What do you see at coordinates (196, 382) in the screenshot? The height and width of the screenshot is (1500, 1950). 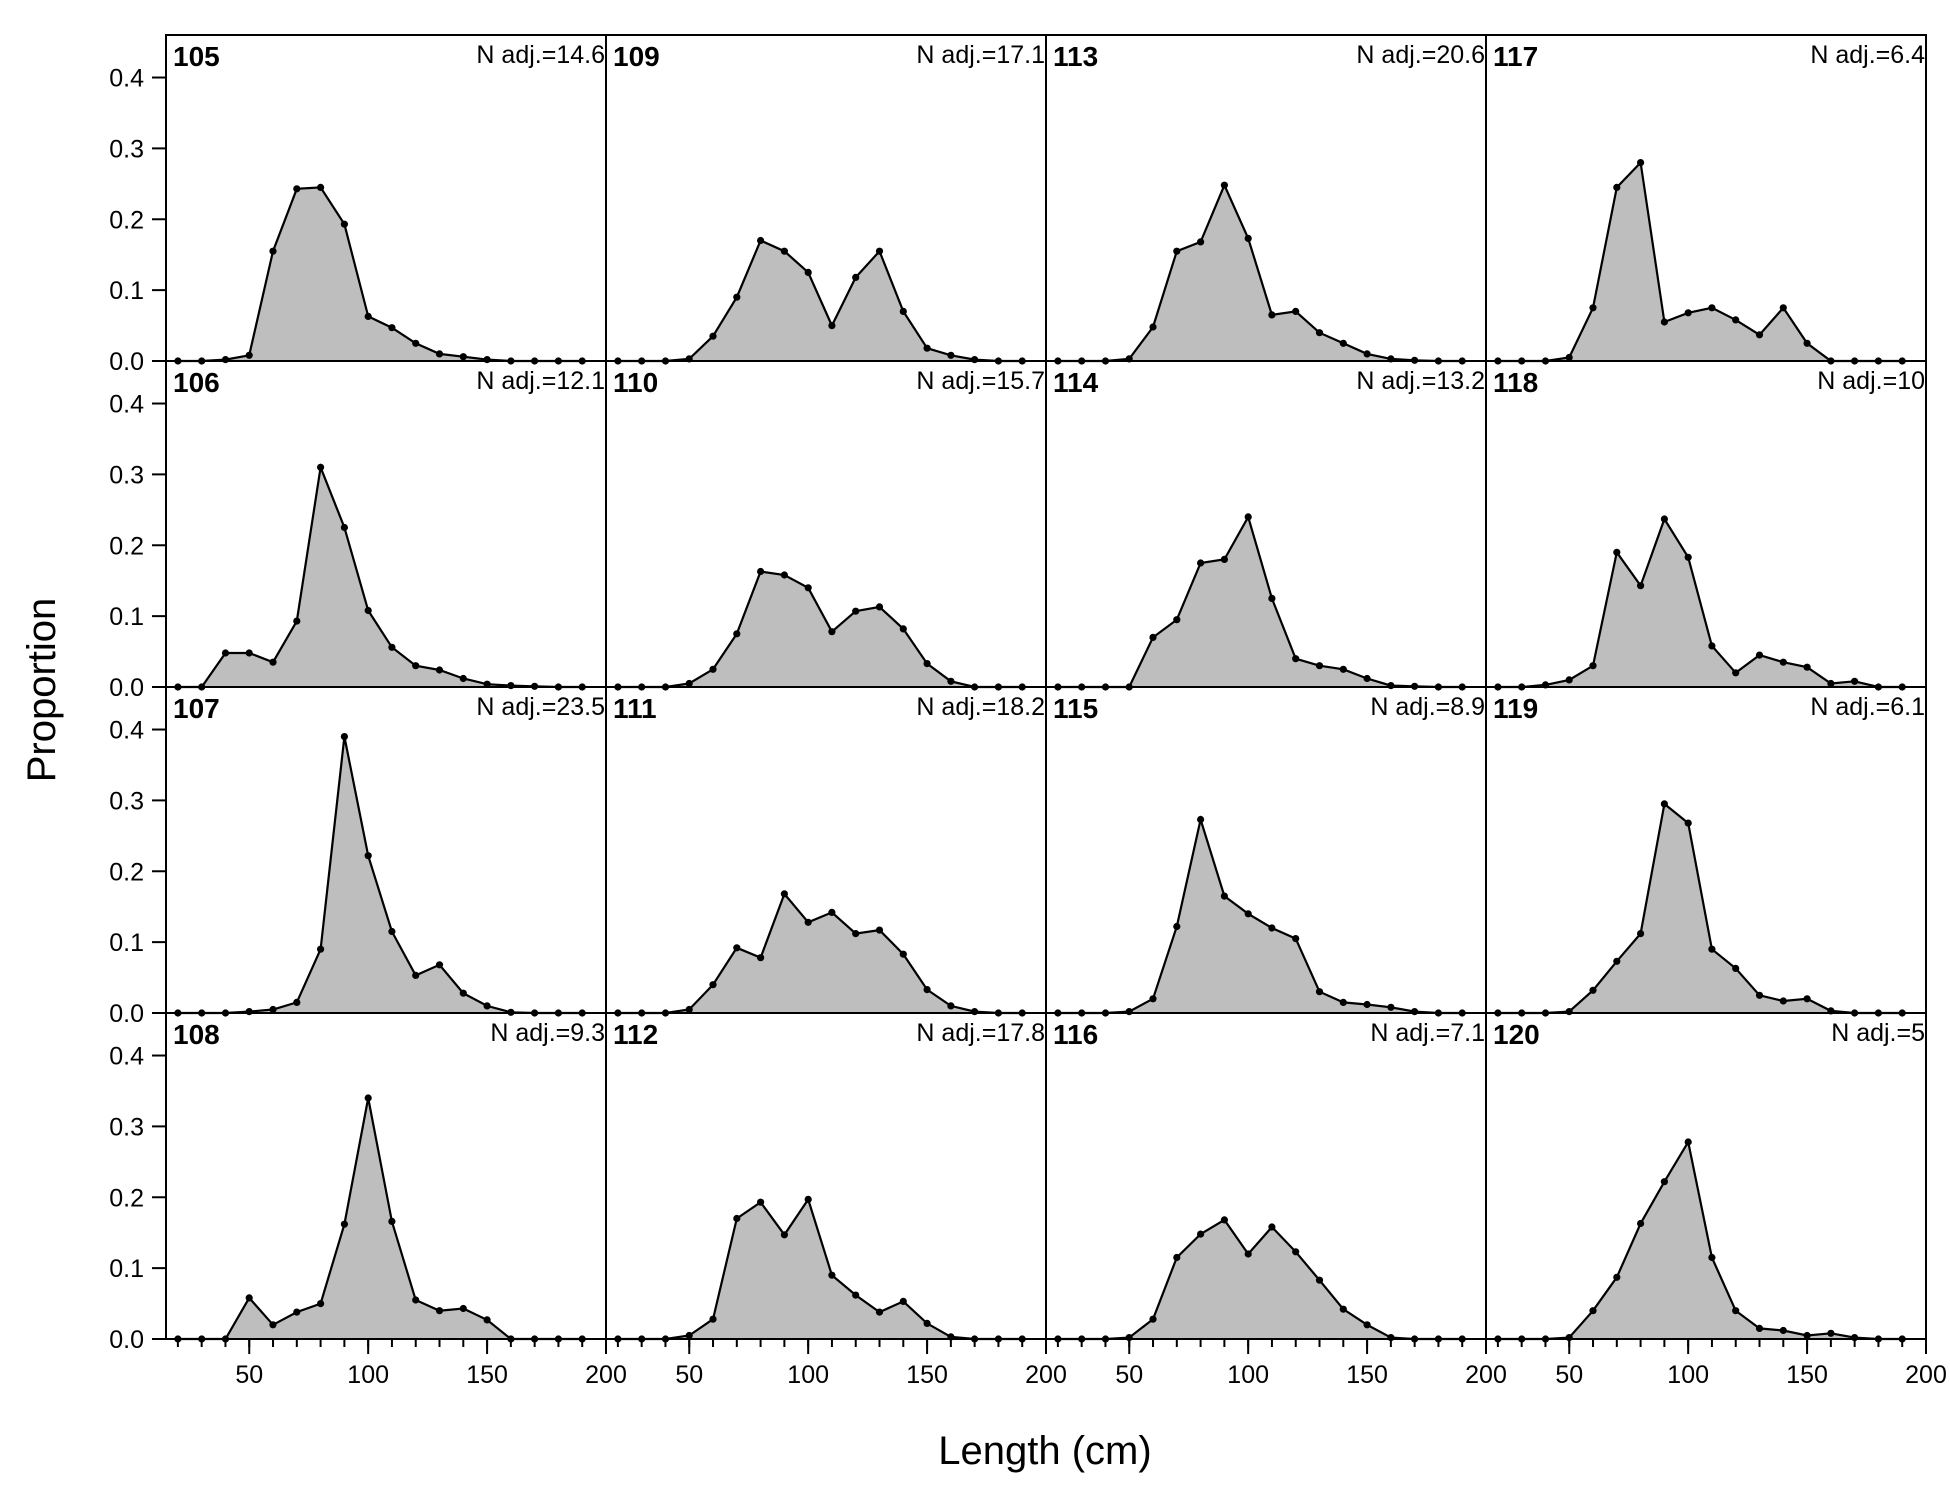 I see `panel-label: 106` at bounding box center [196, 382].